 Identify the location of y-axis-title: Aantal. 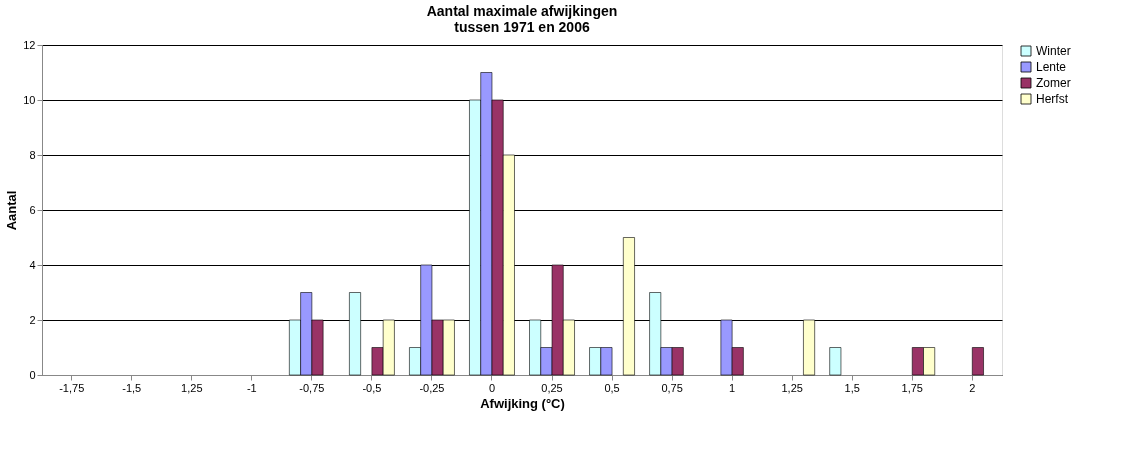
(12, 210).